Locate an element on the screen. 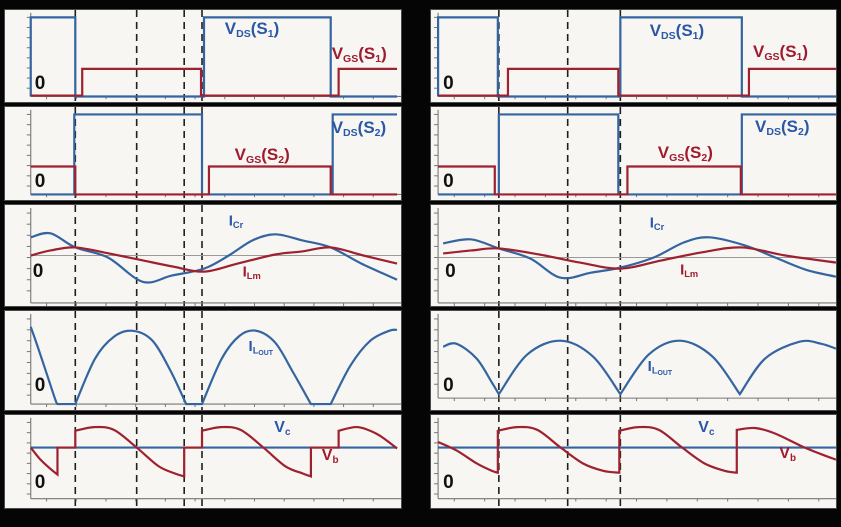  panel-left-vc-vb: 0 Vc Vb is located at coordinates (203, 461).